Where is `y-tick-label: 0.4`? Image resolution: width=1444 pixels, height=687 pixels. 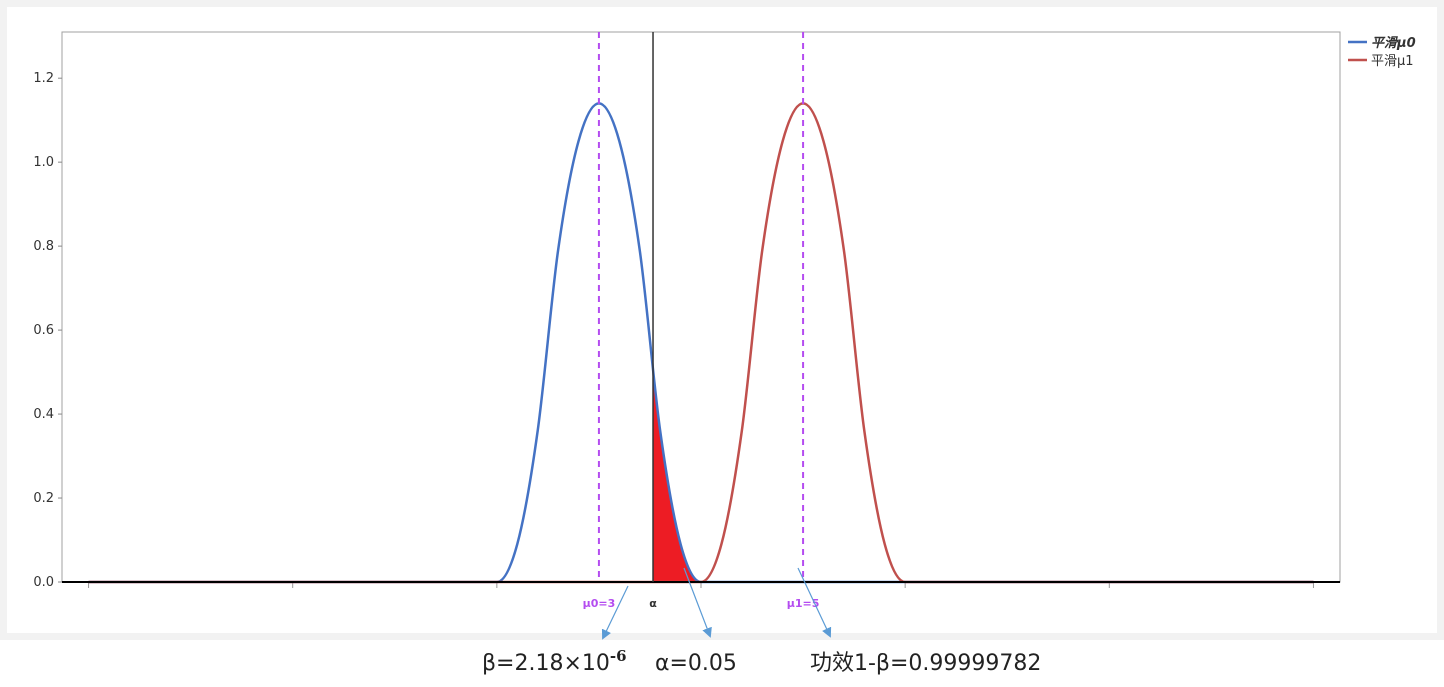 y-tick-label: 0.4 is located at coordinates (43, 414).